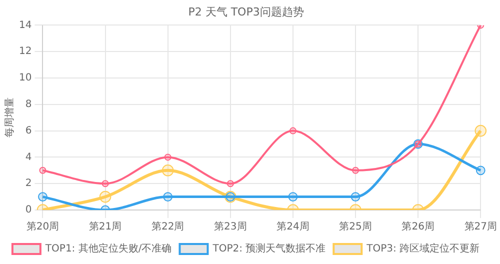 This screenshot has height=264, width=500. What do you see at coordinates (481, 226) in the screenshot?
I see `x-tick-label: 第27周` at bounding box center [481, 226].